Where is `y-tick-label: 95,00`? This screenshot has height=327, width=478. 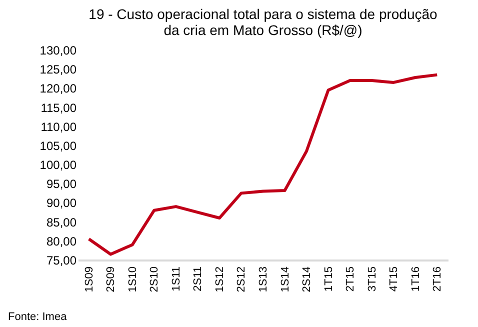
y-tick-label: 95,00 is located at coordinates (61, 184).